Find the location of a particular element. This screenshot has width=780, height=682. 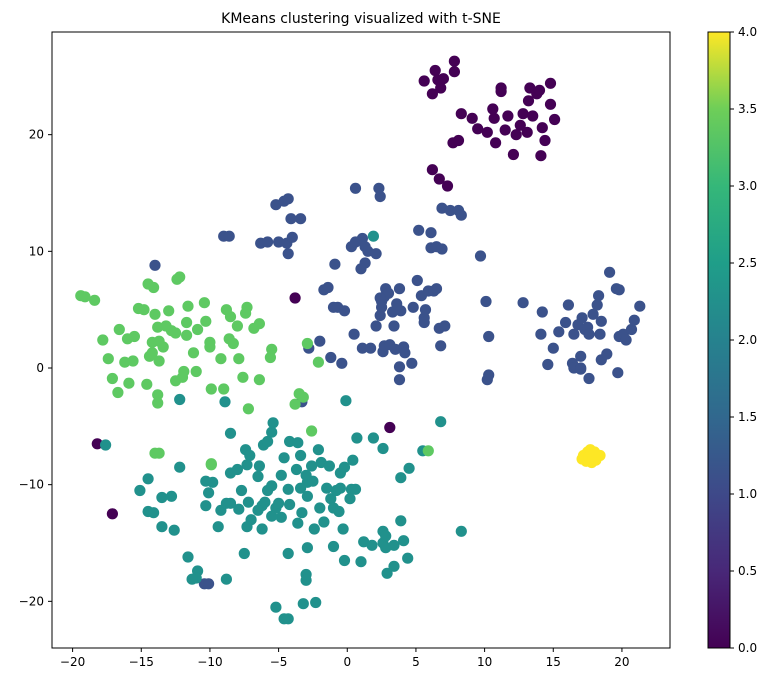

colorbar-tick-label: 2.0 is located at coordinates (747, 340).